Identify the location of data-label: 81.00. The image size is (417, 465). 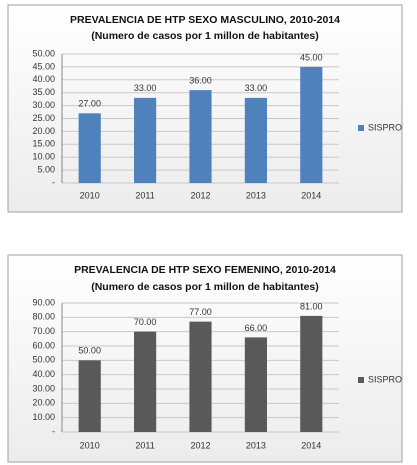
(311, 306).